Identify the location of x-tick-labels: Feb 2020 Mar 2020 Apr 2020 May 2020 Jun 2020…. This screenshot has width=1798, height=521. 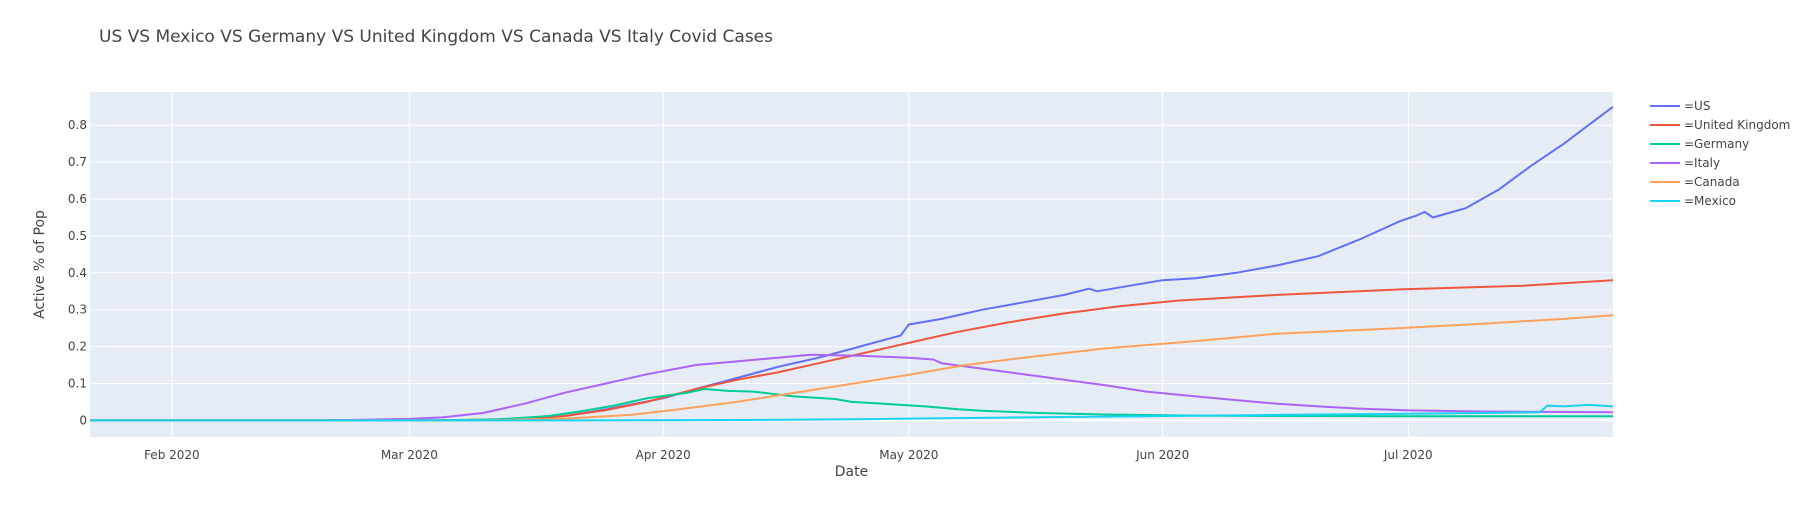
(788, 455).